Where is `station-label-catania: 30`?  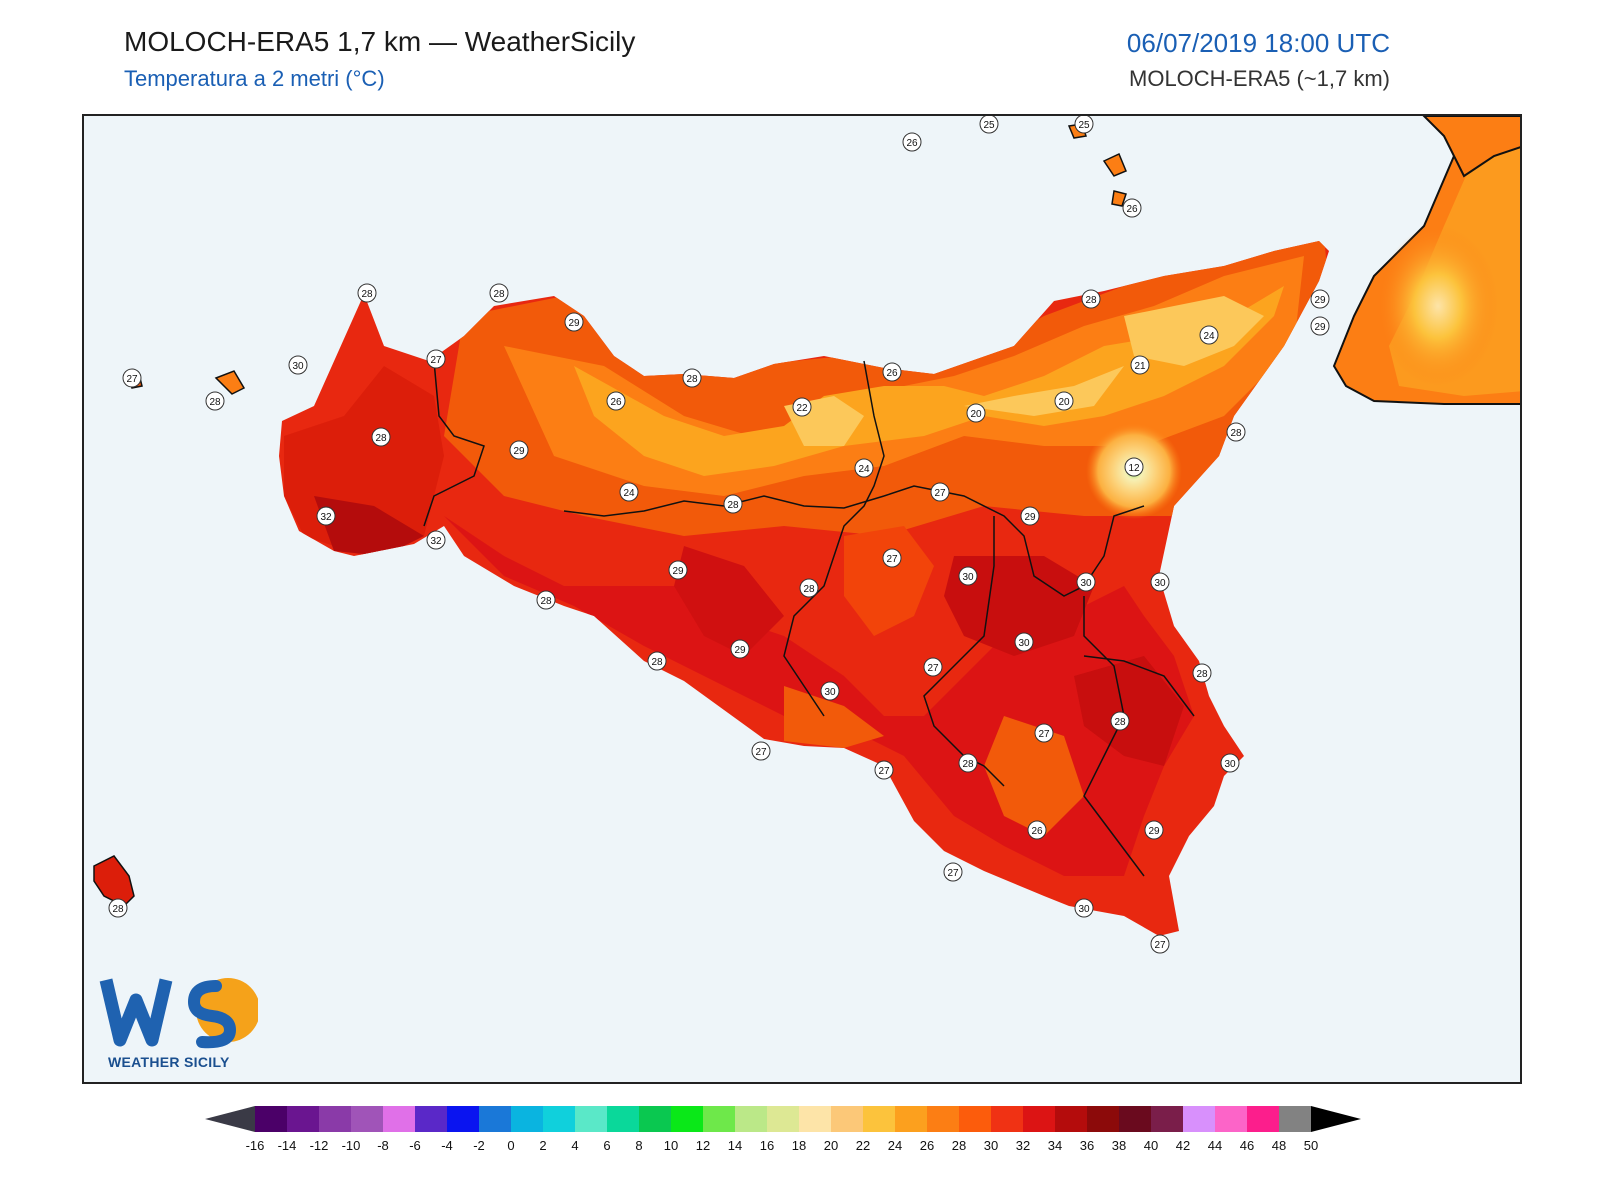
station-label-catania: 30 is located at coordinates (1160, 582).